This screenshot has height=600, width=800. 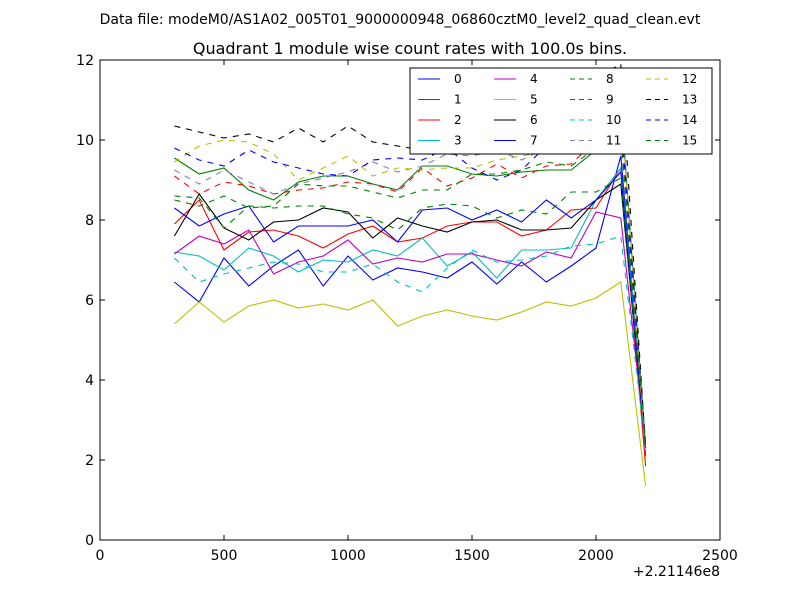 What do you see at coordinates (89, 541) in the screenshot?
I see `y-tick-label: 0` at bounding box center [89, 541].